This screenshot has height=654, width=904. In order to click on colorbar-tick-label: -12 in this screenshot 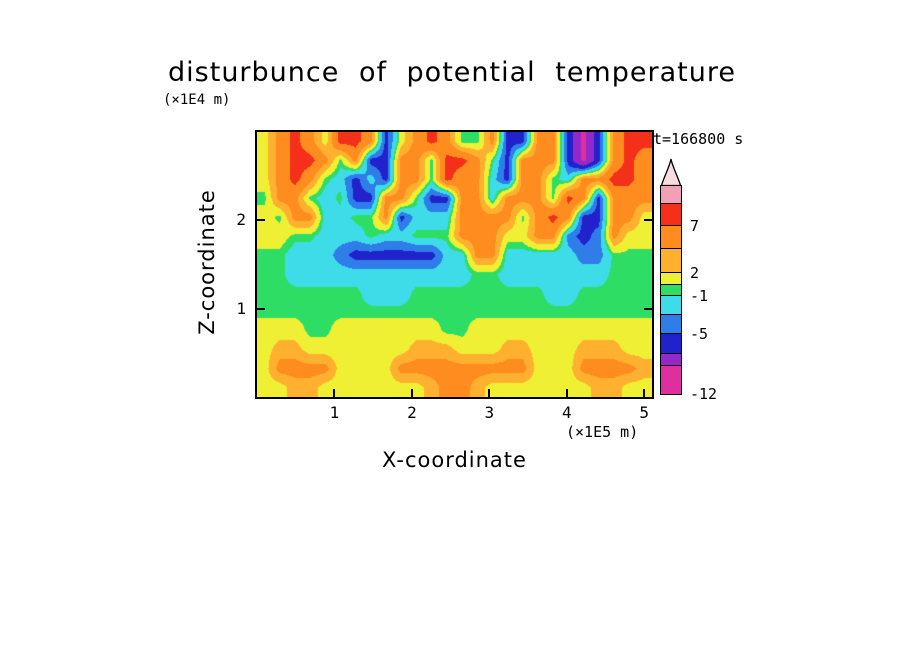, I will do `click(704, 394)`.